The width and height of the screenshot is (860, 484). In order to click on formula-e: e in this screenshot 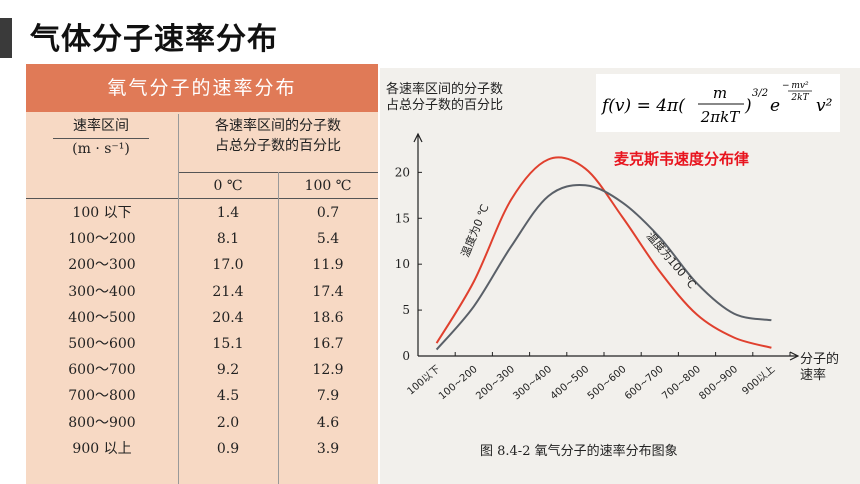, I will do `click(775, 106)`.